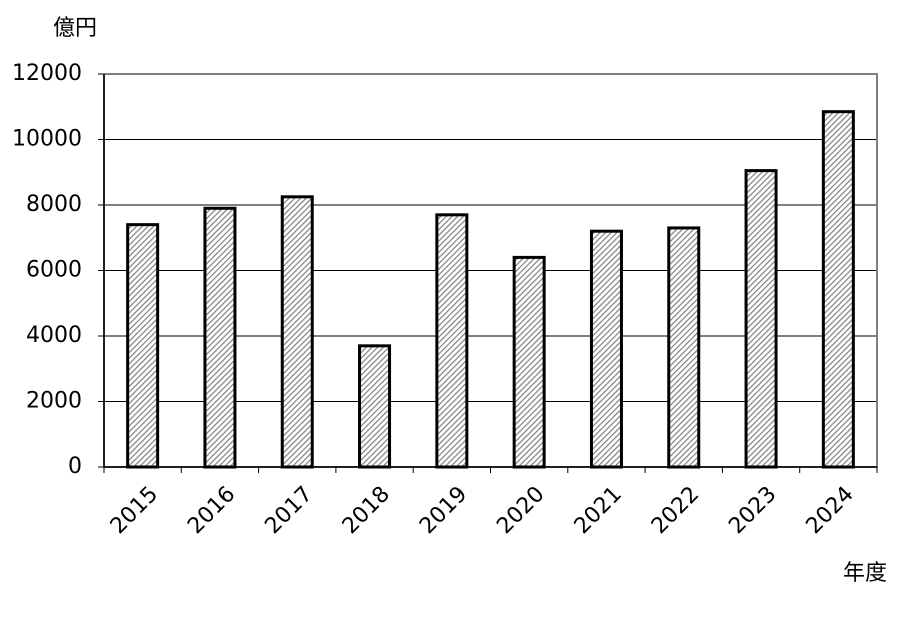  What do you see at coordinates (54, 335) in the screenshot?
I see `y-tick-label: 4000` at bounding box center [54, 335].